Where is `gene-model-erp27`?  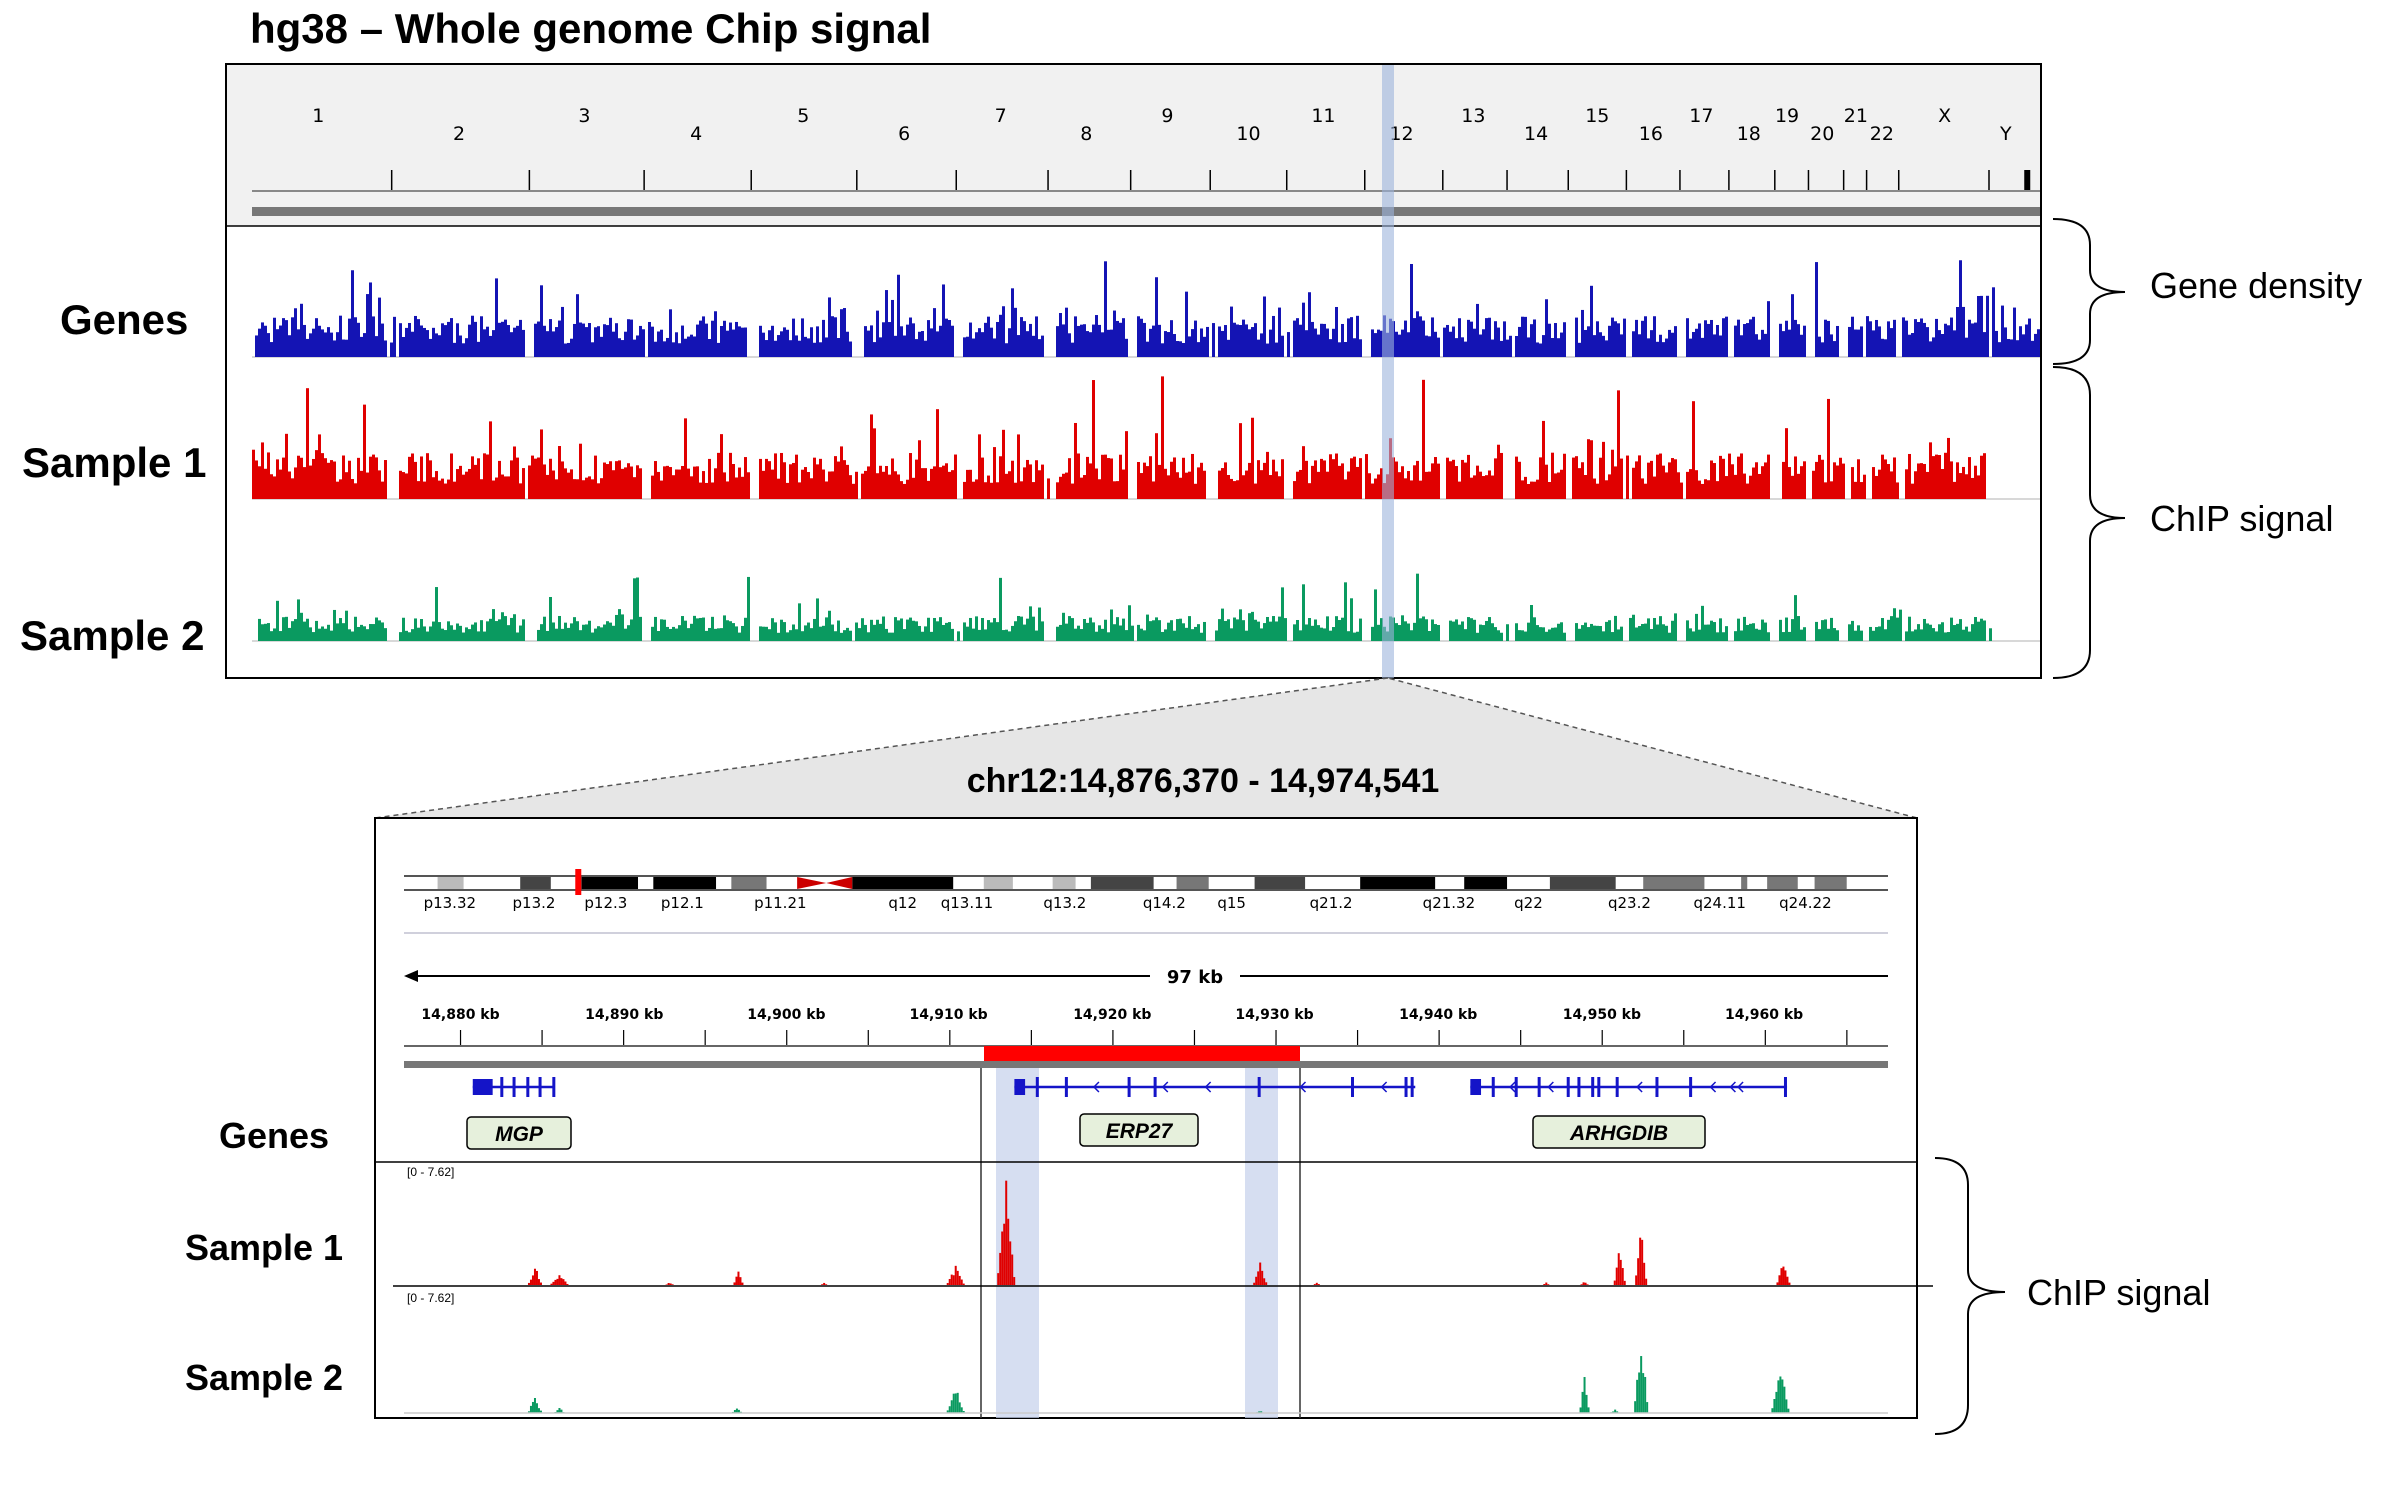
gene-model-erp27 is located at coordinates (1215, 1087).